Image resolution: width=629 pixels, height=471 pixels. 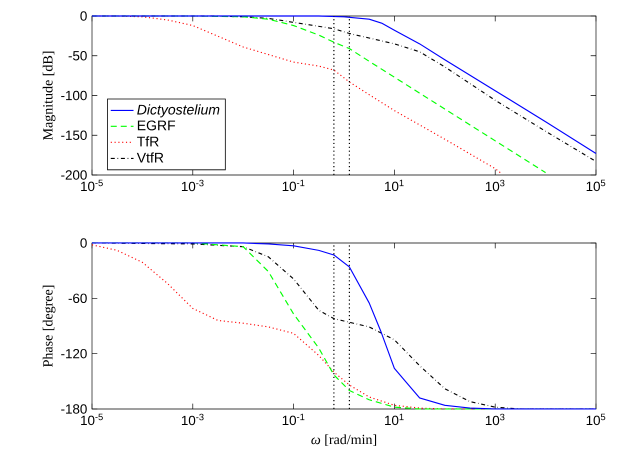 I want to click on y-axis-title: Magnitude [dB], so click(x=49, y=96).